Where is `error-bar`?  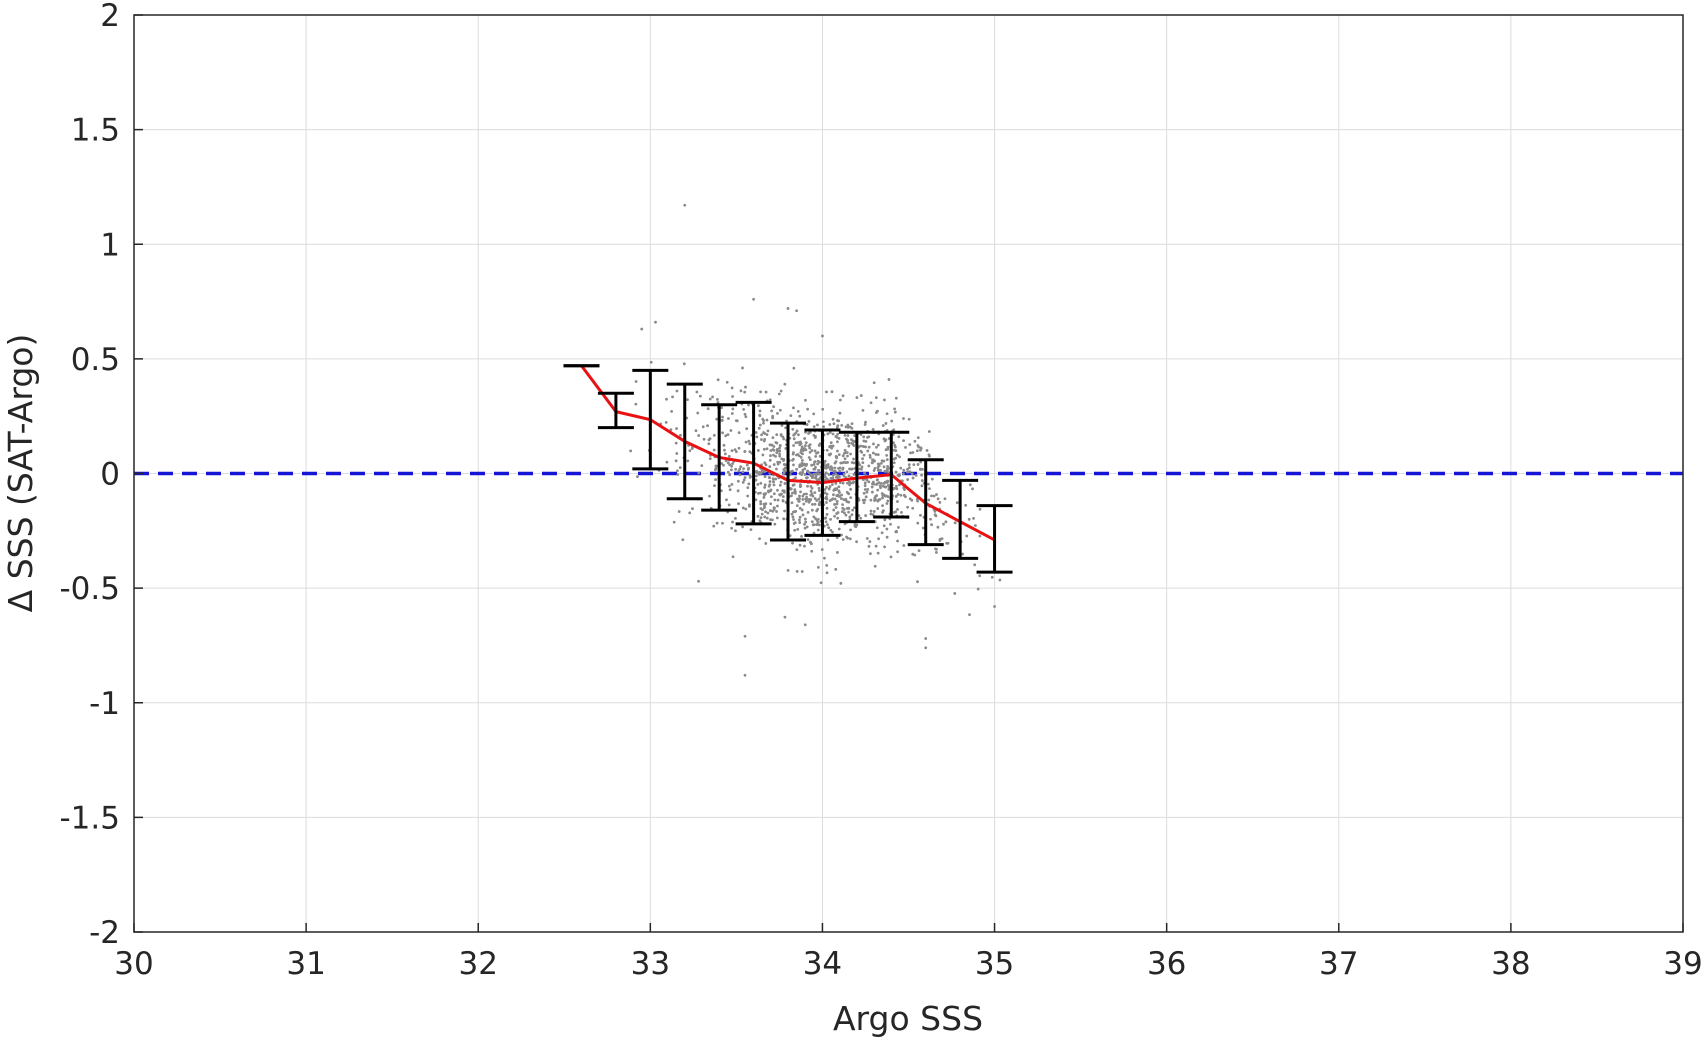 error-bar is located at coordinates (753, 463).